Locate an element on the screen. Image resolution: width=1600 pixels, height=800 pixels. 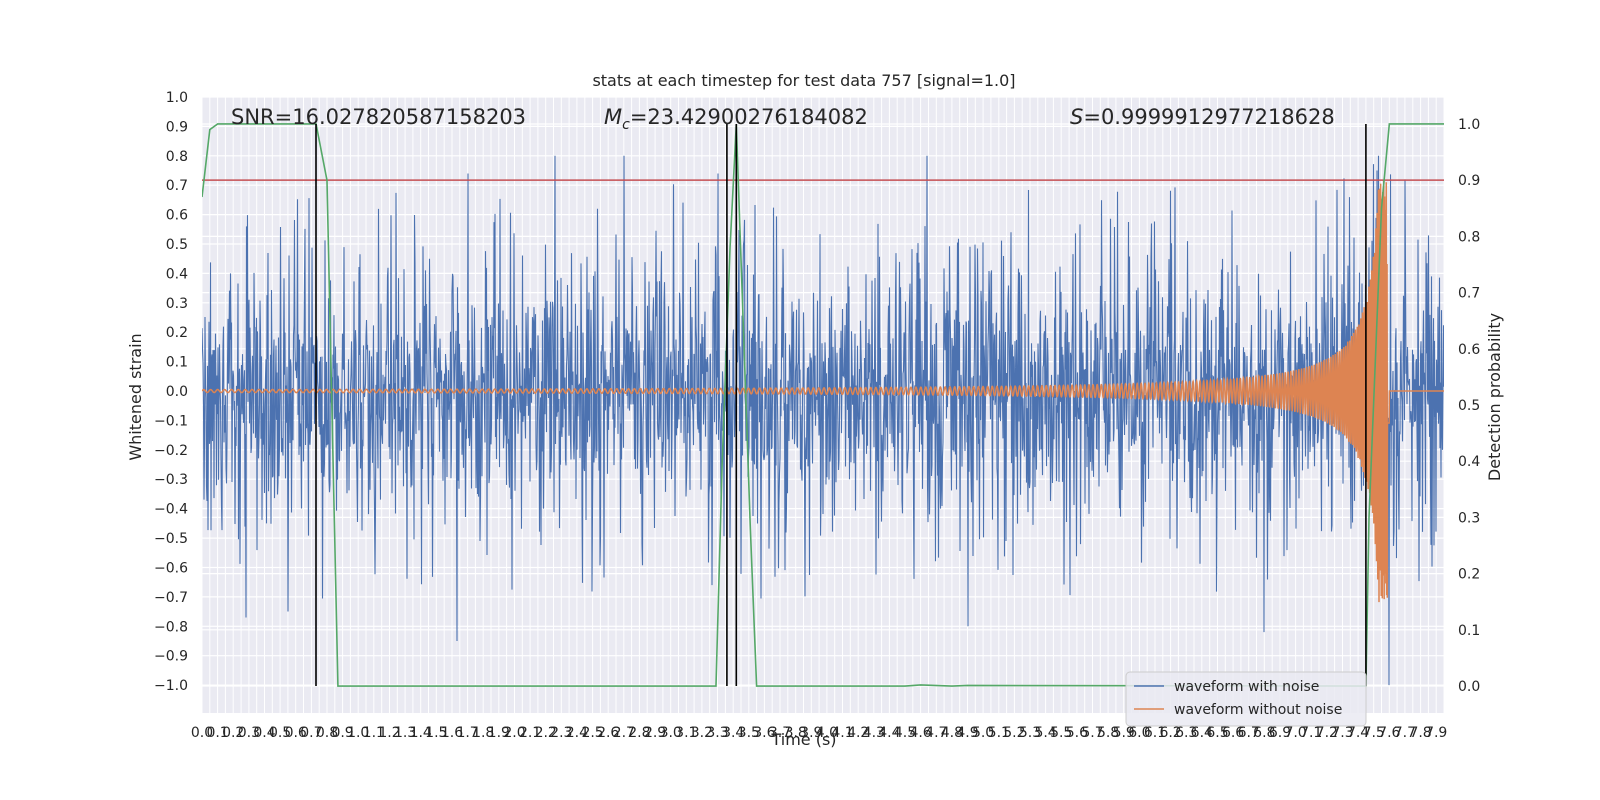
x-tick-label: 6.2 is located at coordinates (1170, 733).